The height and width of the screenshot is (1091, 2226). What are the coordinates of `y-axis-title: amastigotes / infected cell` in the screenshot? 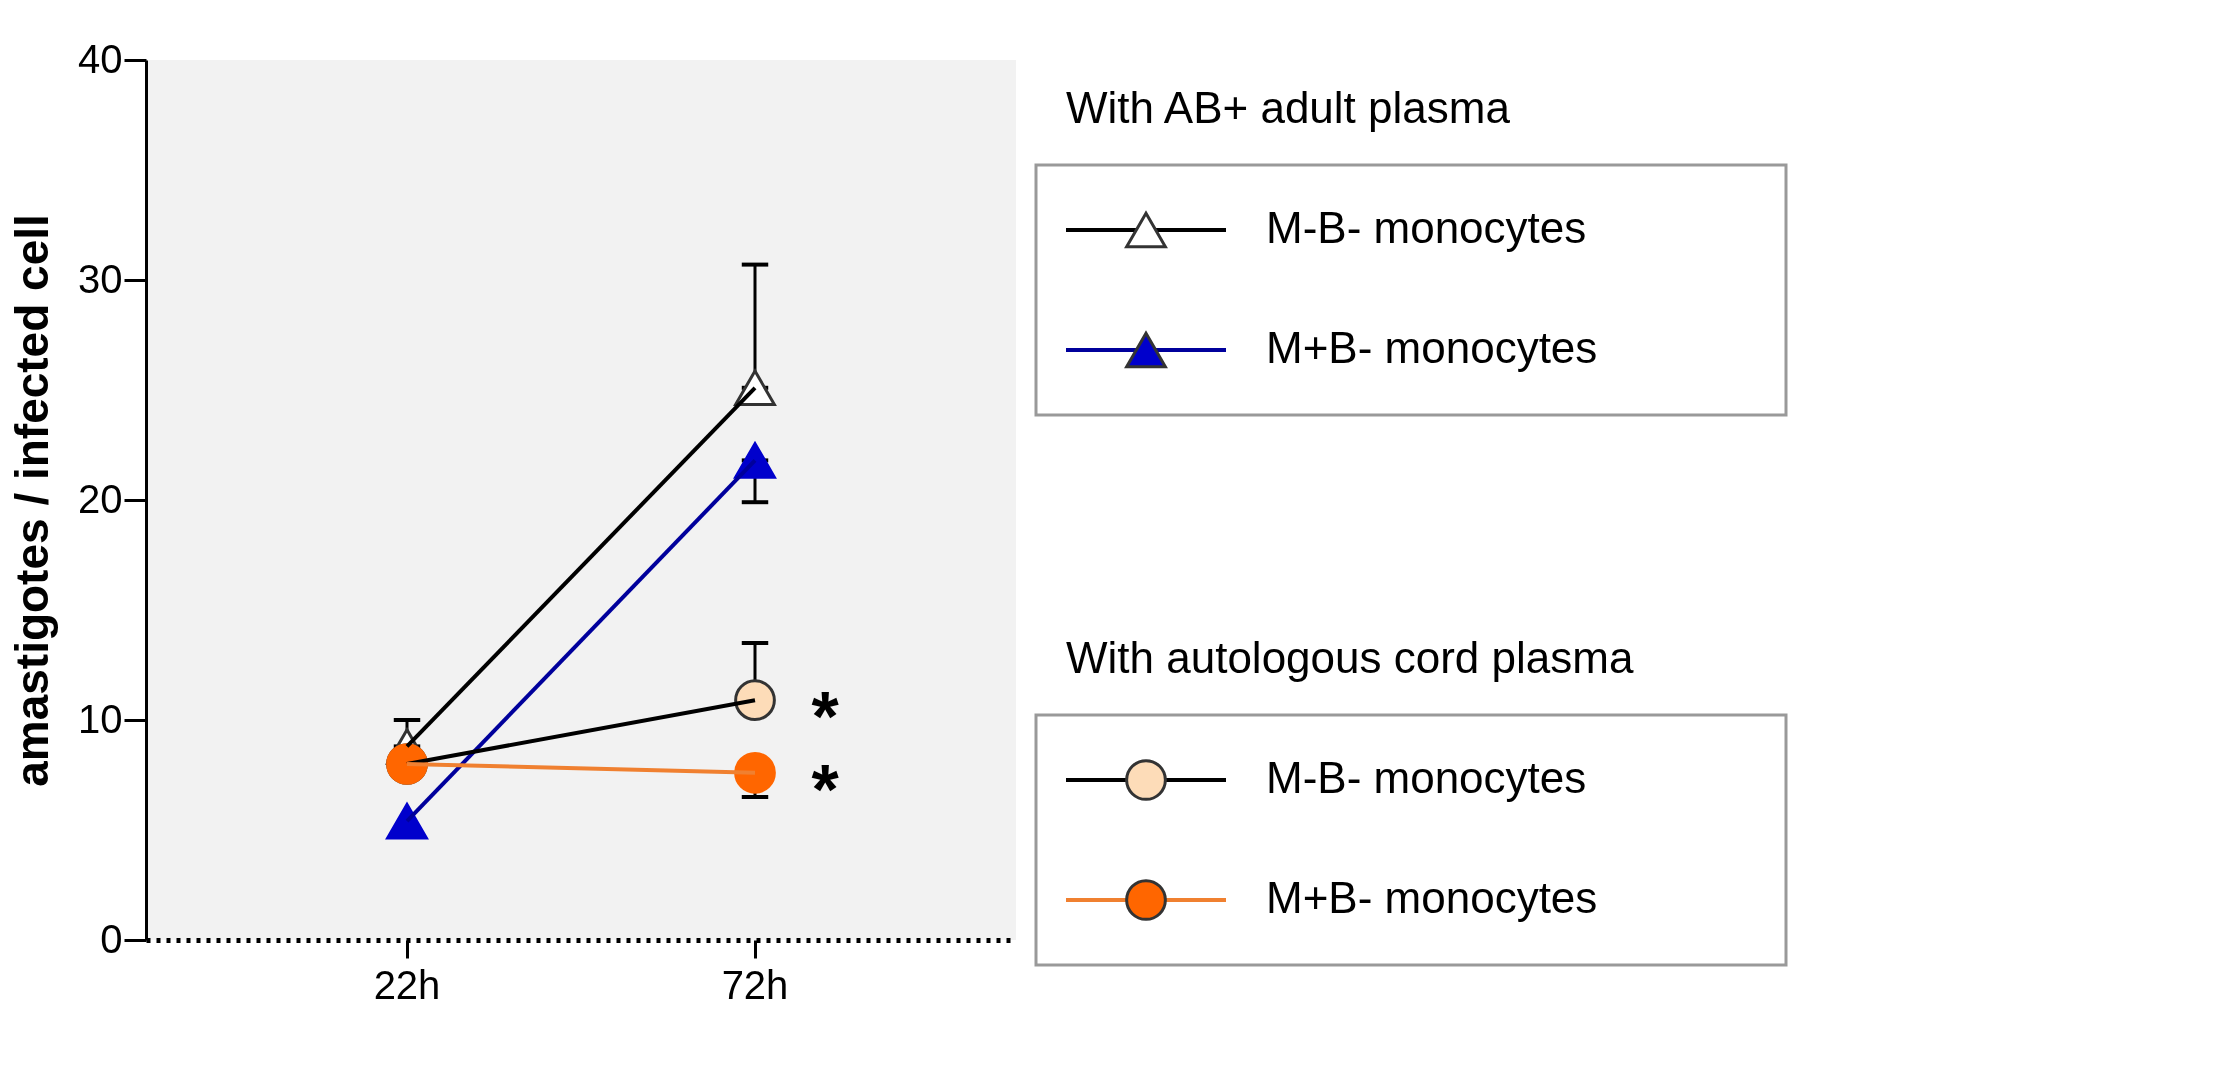 It's located at (32, 500).